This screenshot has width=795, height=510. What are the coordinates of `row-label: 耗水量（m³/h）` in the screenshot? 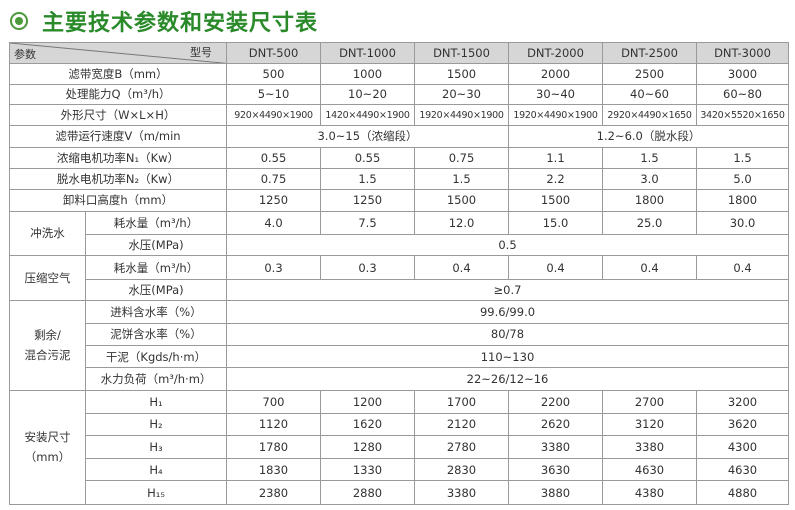 It's located at (156, 267).